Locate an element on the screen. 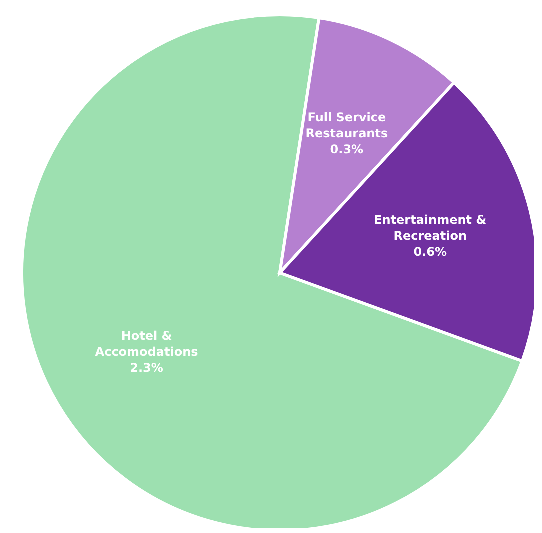  slice-label: Full Service Restaurants is located at coordinates (347, 125).